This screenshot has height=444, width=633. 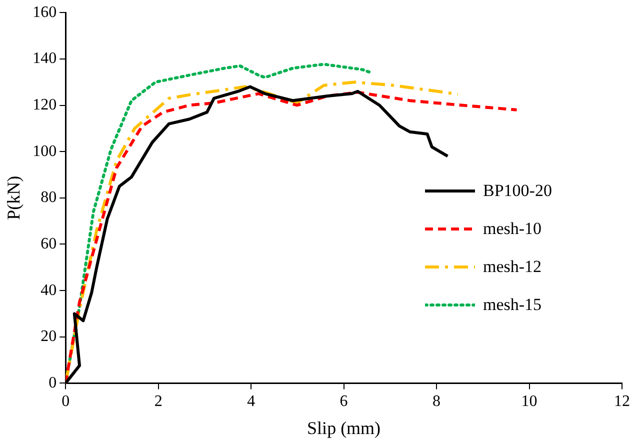 I want to click on x-tick-label: 0, so click(x=66, y=401).